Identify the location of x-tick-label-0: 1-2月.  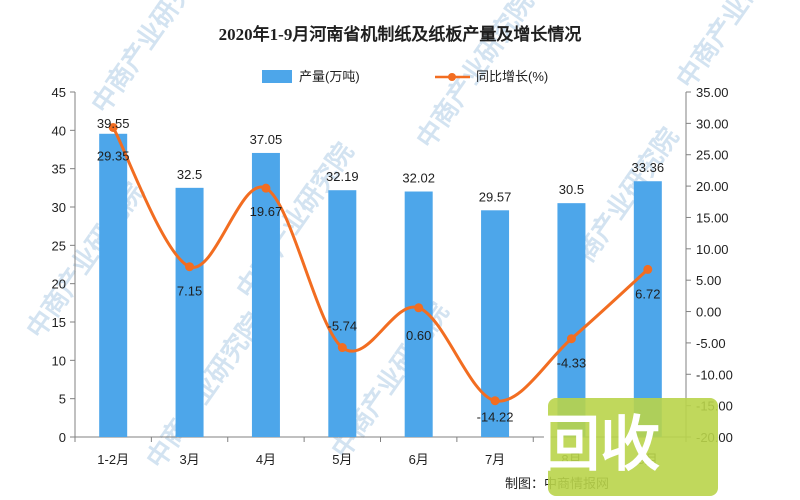
(113, 459).